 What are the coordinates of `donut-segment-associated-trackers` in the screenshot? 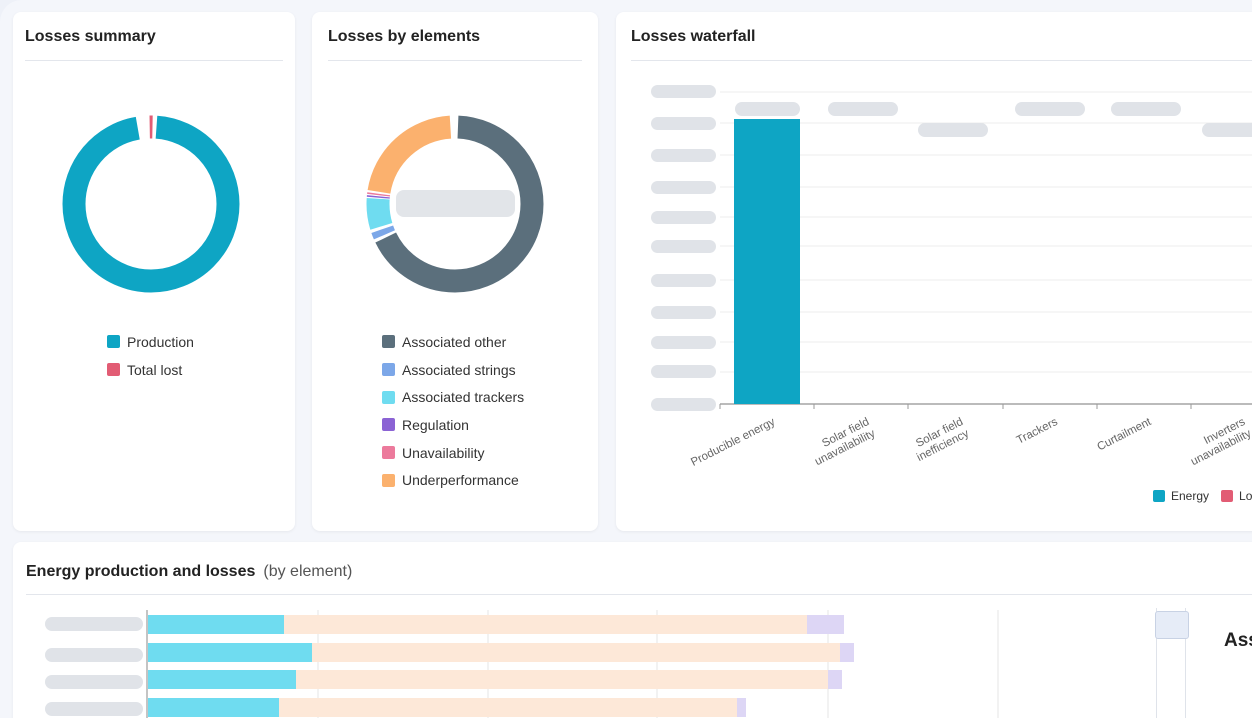 It's located at (455, 204).